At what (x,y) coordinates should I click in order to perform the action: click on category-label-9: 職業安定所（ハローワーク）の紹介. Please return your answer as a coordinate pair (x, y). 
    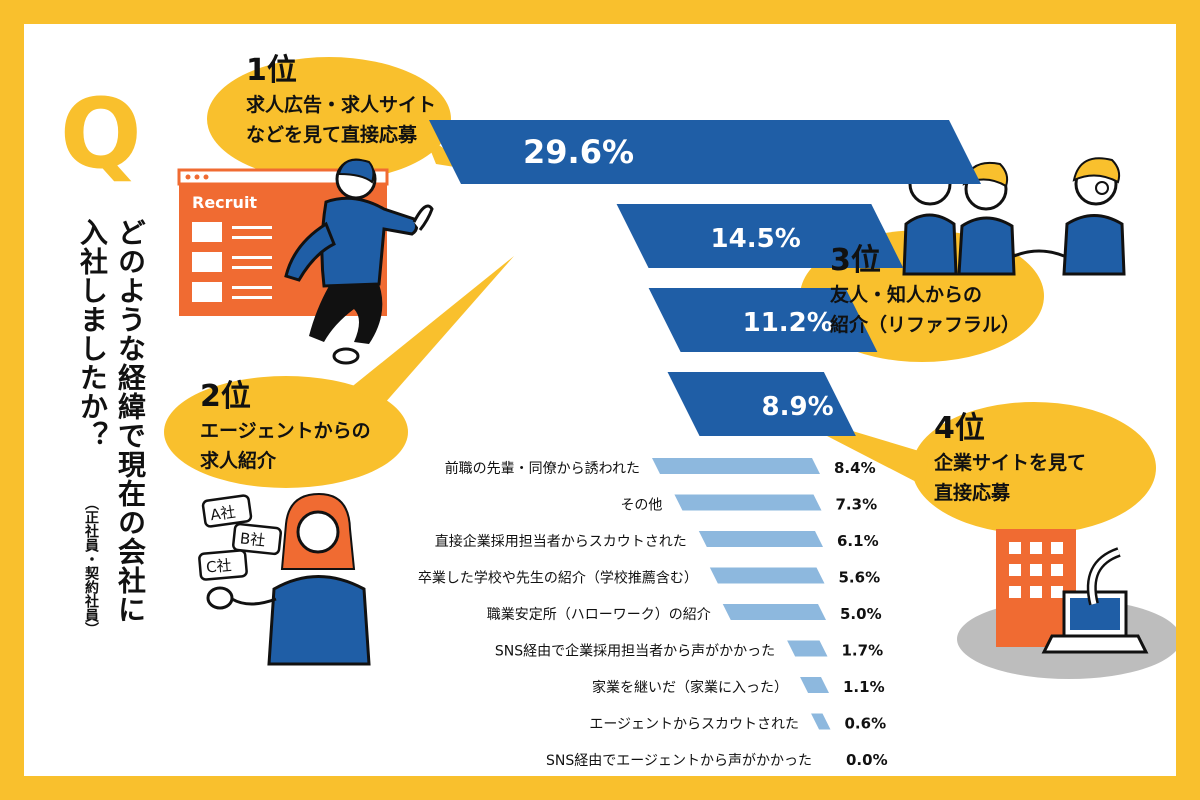
    Looking at the image, I should click on (599, 615).